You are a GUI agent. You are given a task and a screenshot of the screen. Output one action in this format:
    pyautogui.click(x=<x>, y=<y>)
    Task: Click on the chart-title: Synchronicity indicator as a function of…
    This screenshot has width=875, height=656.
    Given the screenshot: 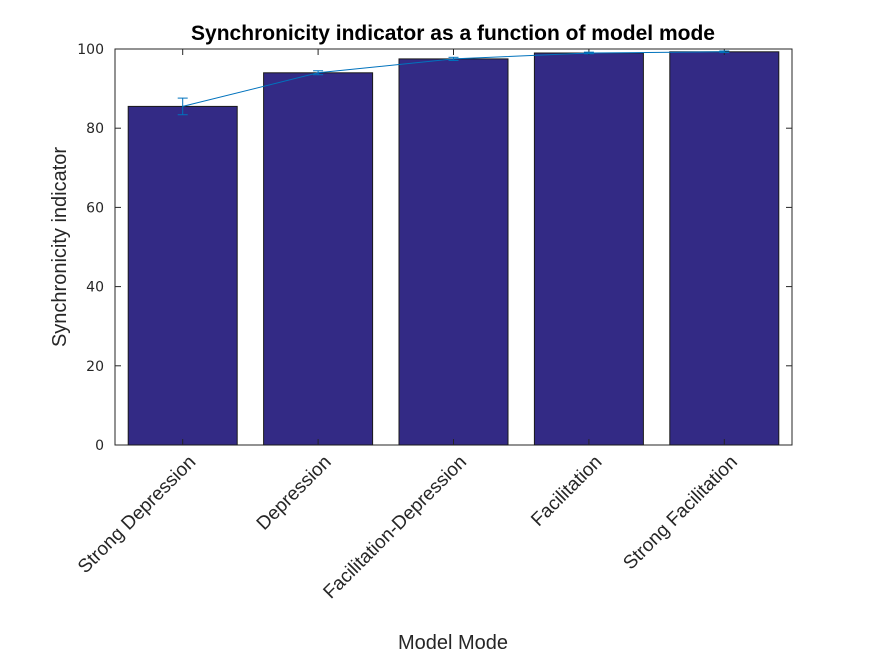 What is the action you would take?
    pyautogui.click(x=453, y=33)
    